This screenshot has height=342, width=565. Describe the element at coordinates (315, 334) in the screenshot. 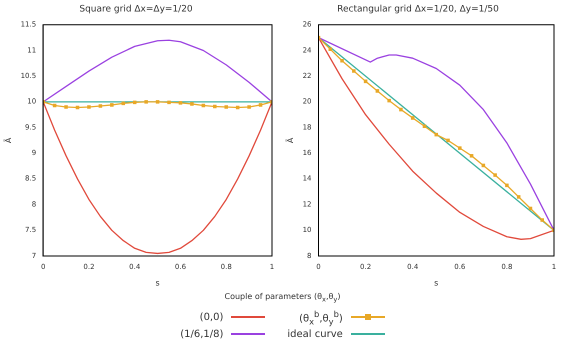

I see `legend-label: ideal curve` at that location.